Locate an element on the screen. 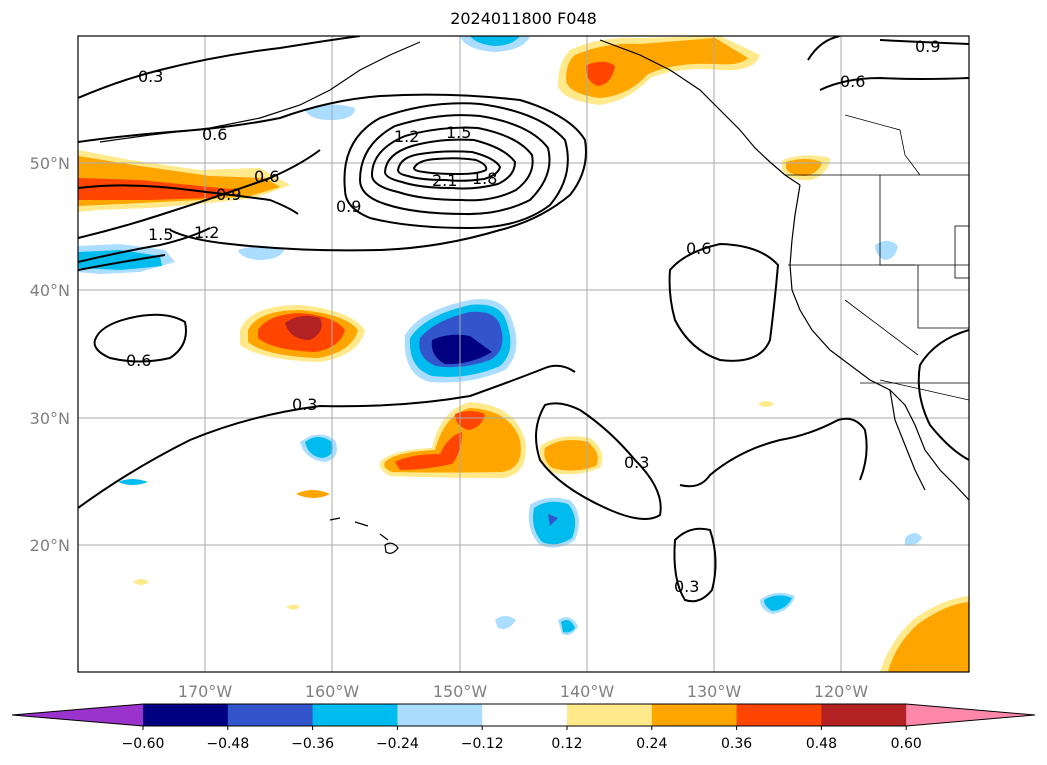 Image resolution: width=1047 pixels, height=765 pixels. lat-label: 40°N is located at coordinates (50, 290).